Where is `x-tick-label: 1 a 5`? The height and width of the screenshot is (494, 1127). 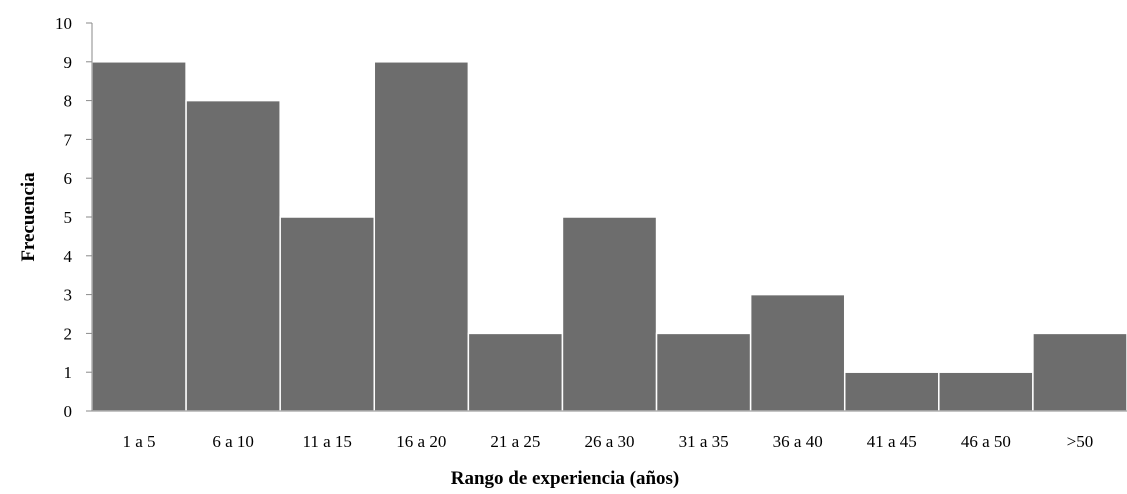 x-tick-label: 1 a 5 is located at coordinates (139, 441).